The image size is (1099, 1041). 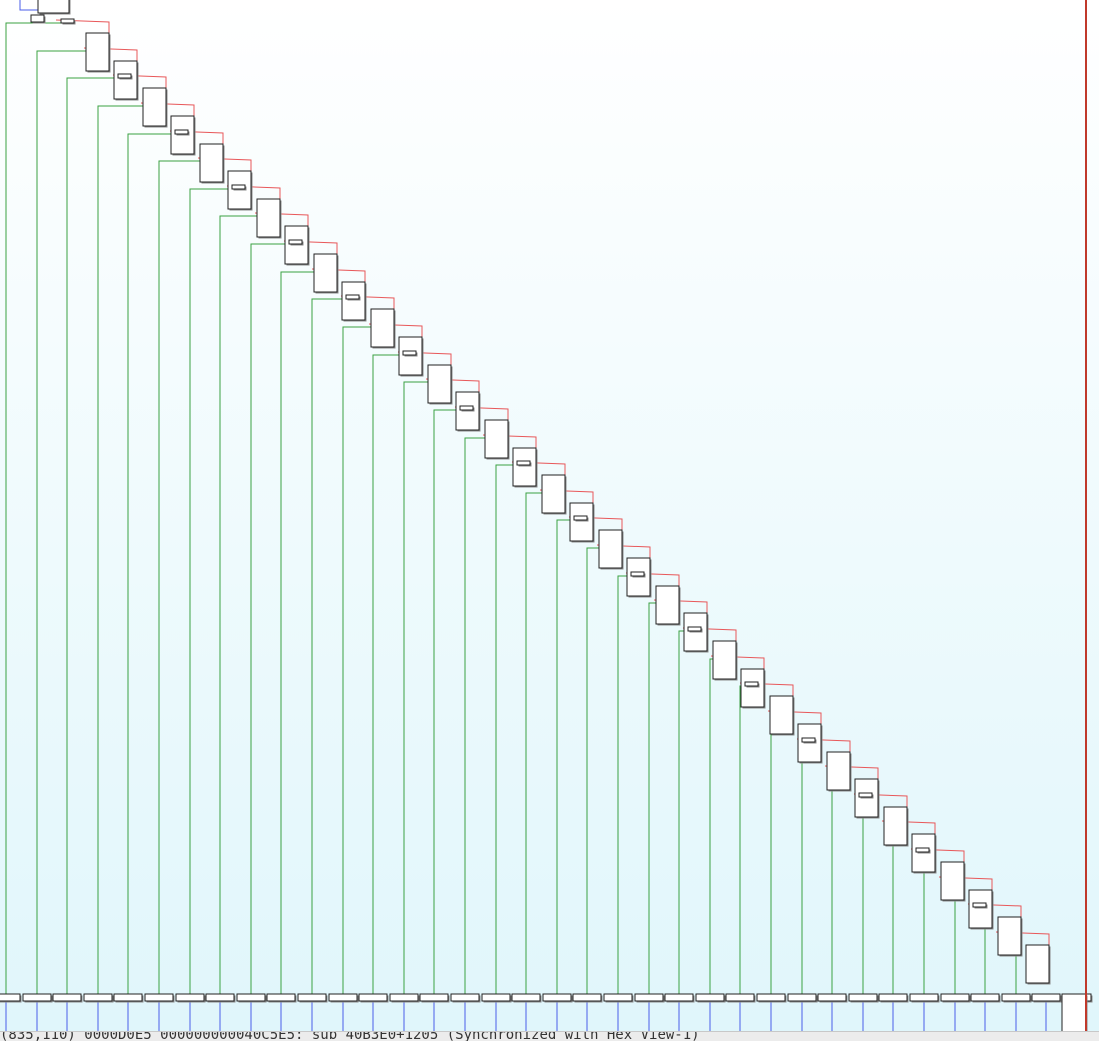 I want to click on entry-connector-block, so click(x=37, y=18).